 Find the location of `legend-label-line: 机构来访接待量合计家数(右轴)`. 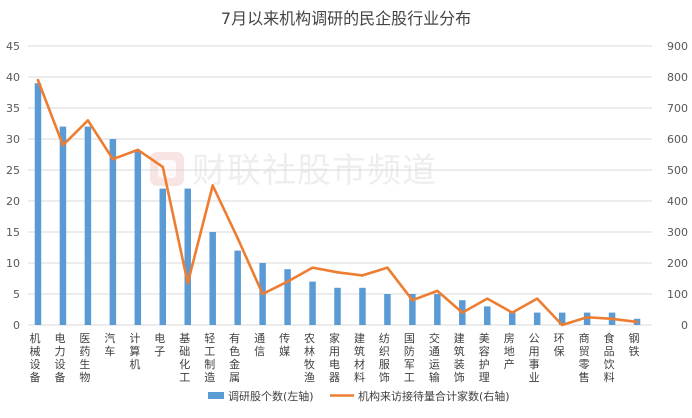

legend-label-line: 机构来访接待量合计家数(右轴) is located at coordinates (434, 396).